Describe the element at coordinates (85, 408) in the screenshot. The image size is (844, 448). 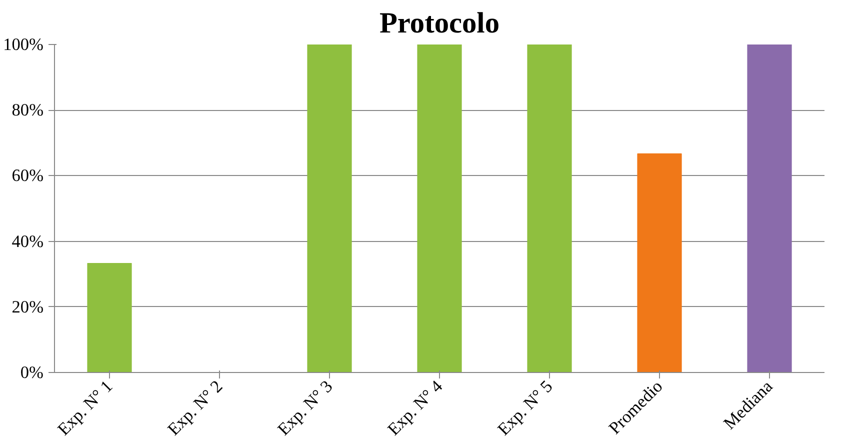
I see `x-tick-label: Exp. N° 1` at that location.